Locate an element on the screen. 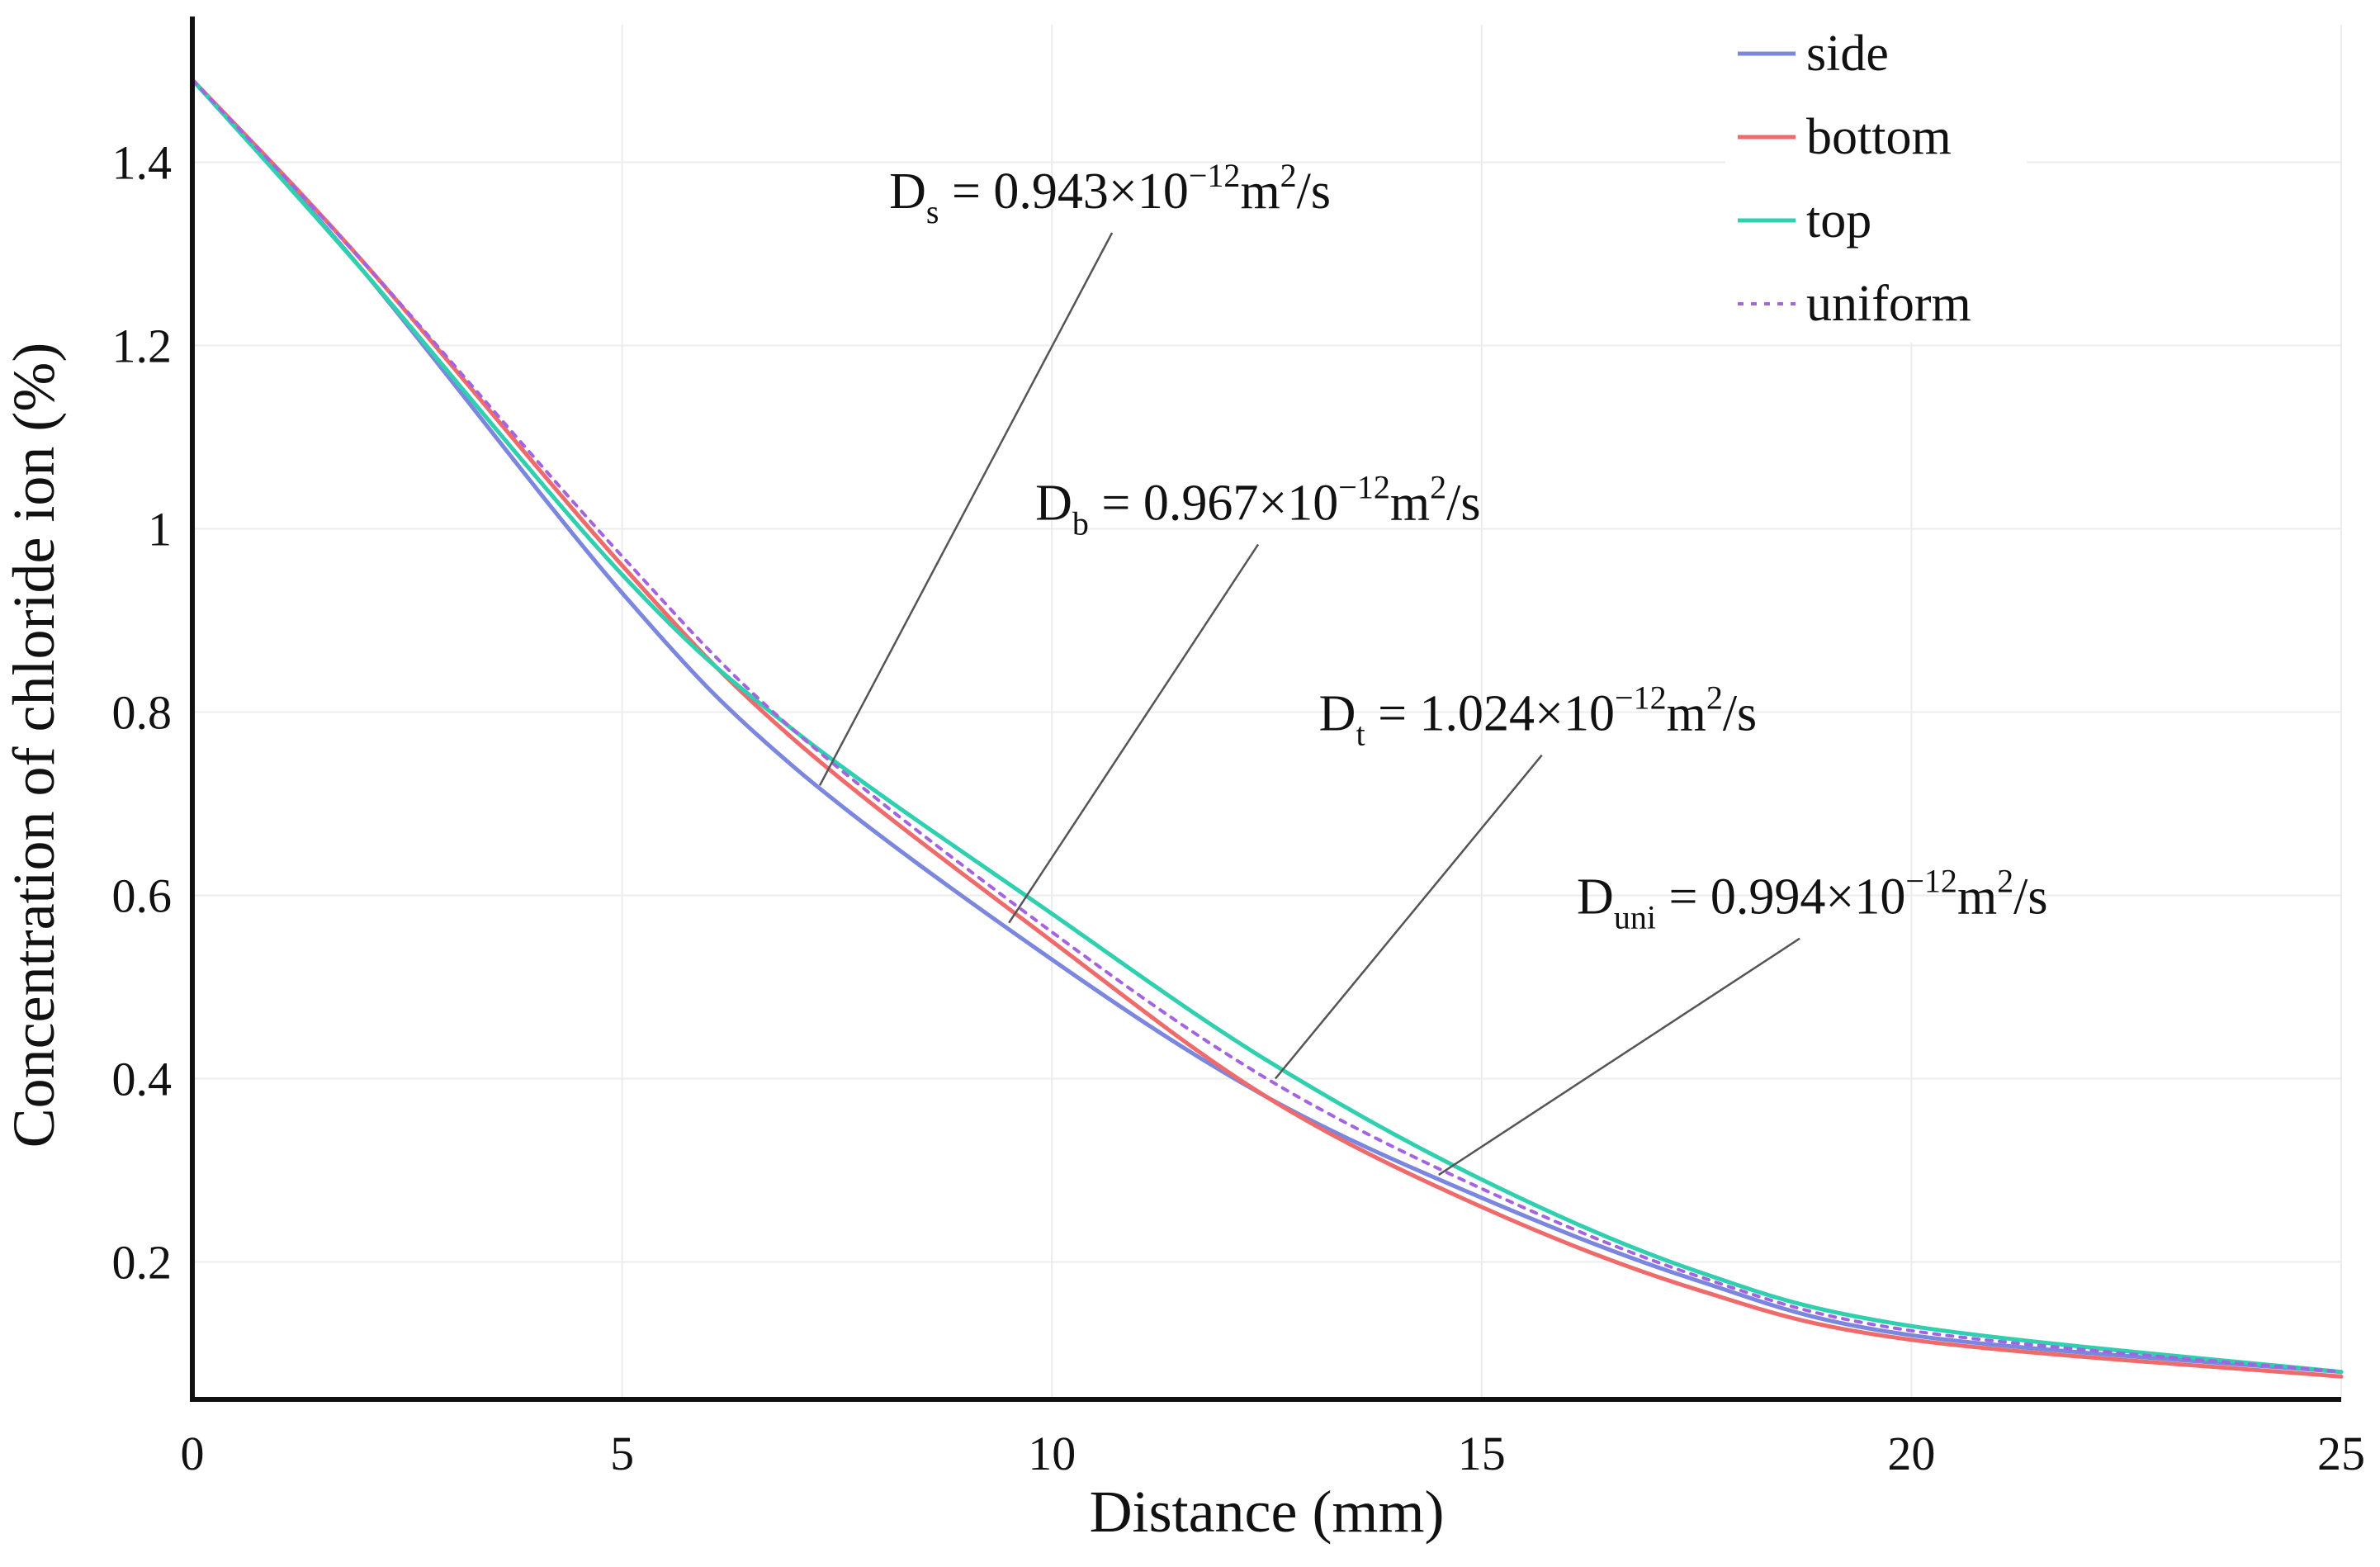 The width and height of the screenshot is (2380, 1567). y-tick-label: 0.8 is located at coordinates (142, 713).